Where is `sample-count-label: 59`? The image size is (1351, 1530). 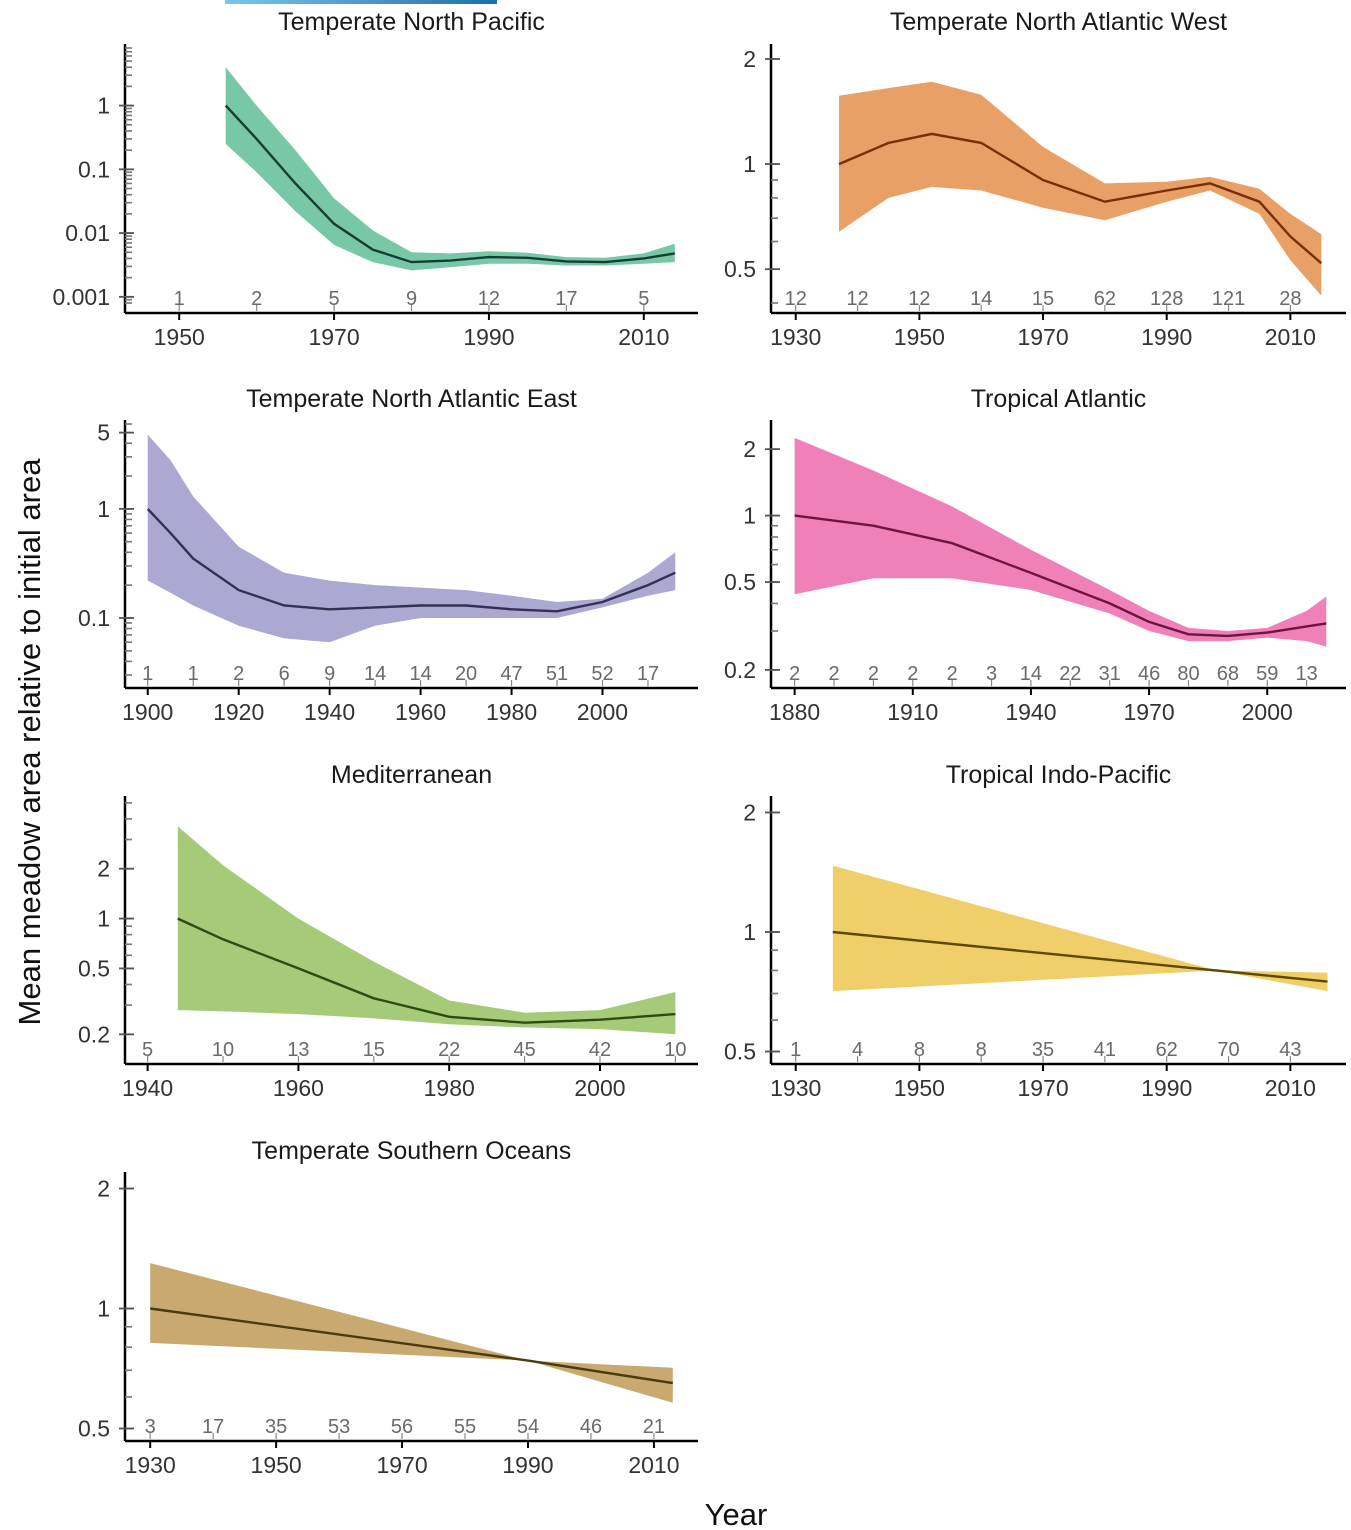 sample-count-label: 59 is located at coordinates (1267, 674).